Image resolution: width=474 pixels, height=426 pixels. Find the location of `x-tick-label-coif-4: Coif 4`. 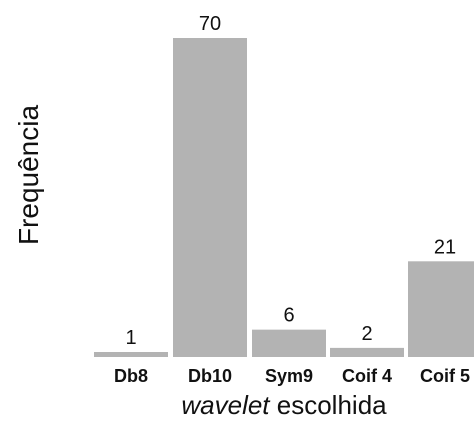

x-tick-label-coif-4: Coif 4 is located at coordinates (367, 376).